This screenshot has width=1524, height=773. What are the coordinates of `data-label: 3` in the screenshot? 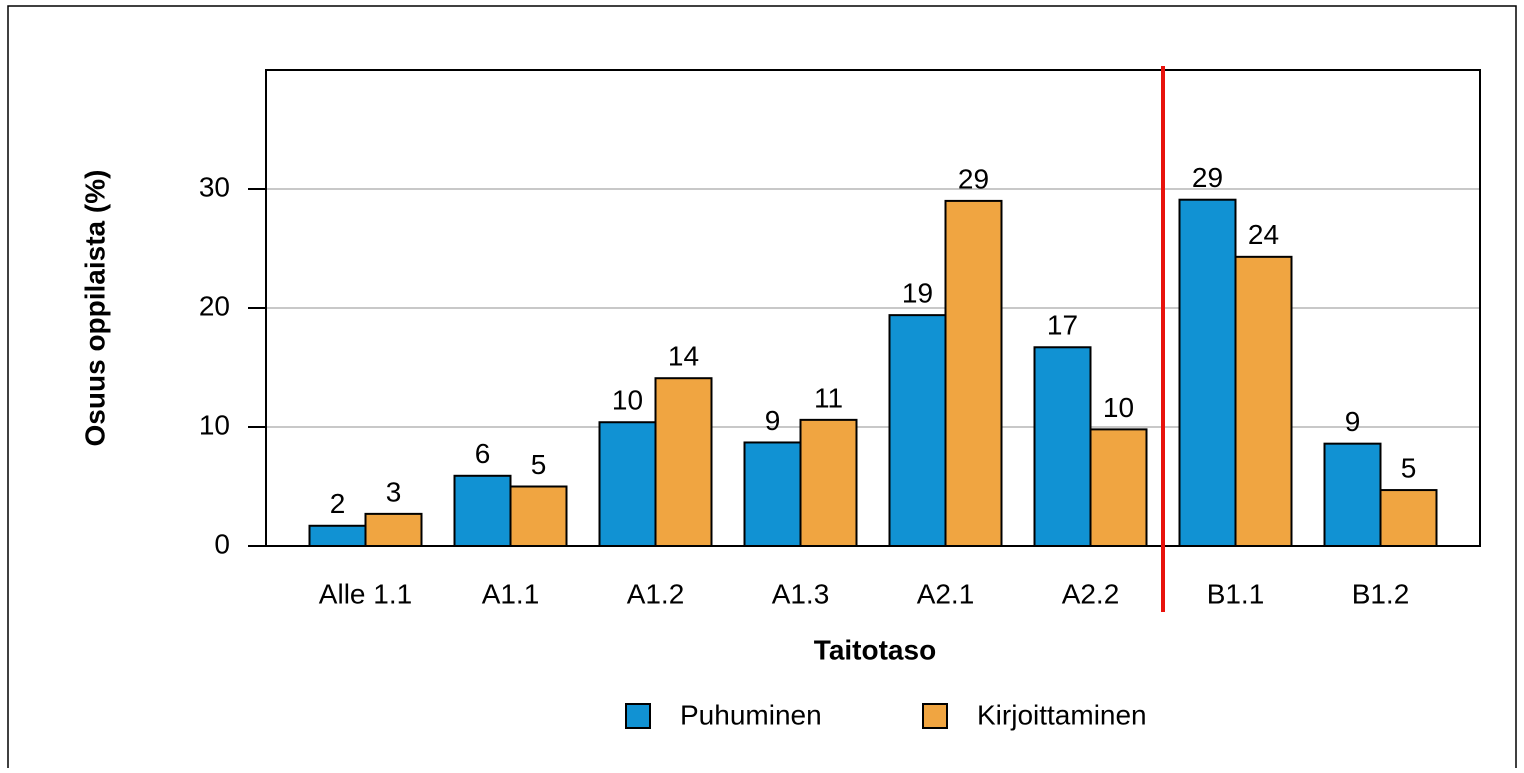 It's located at (394, 491).